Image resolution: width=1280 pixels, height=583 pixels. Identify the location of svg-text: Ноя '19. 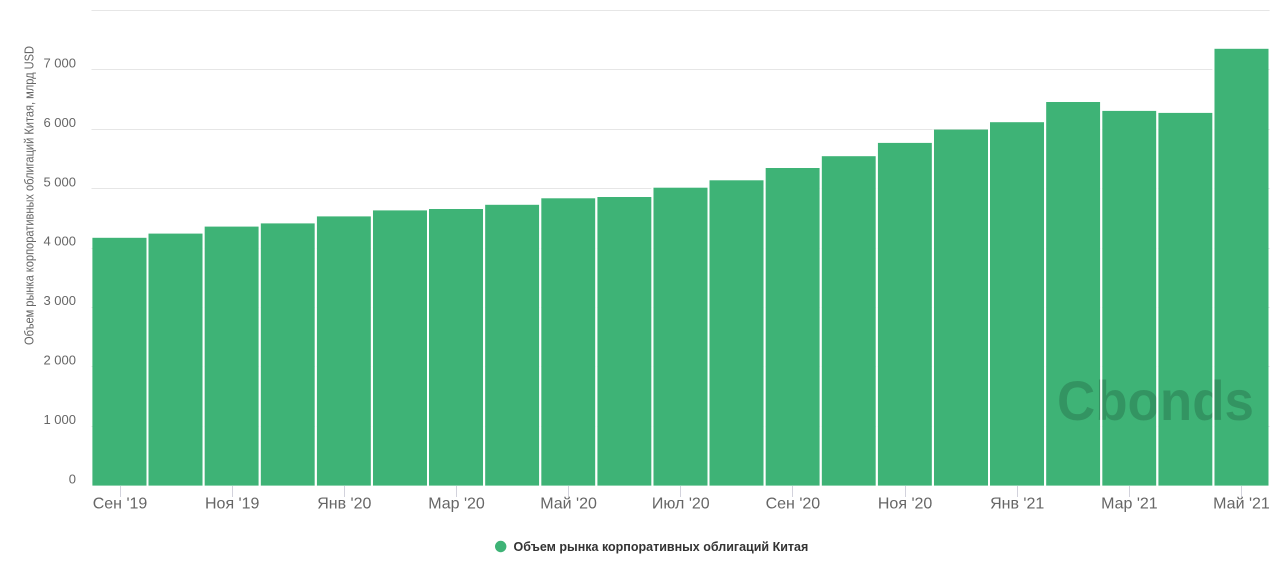
(232, 504).